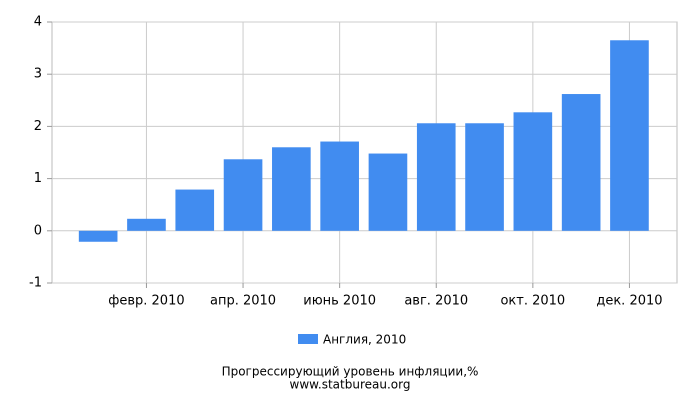  What do you see at coordinates (350, 372) in the screenshot?
I see `chart-title: Прогрессирующий уровень инфляции,%` at bounding box center [350, 372].